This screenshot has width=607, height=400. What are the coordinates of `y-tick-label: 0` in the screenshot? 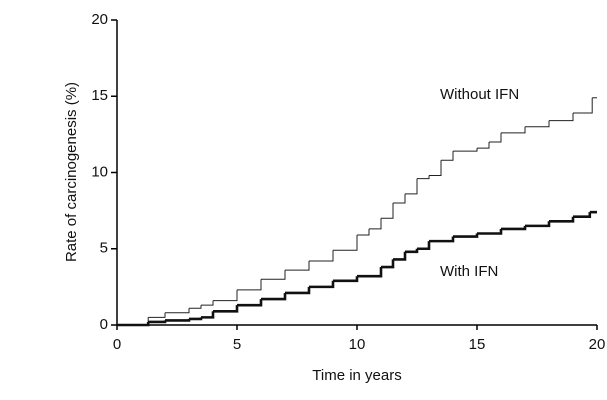 It's located at (104, 324).